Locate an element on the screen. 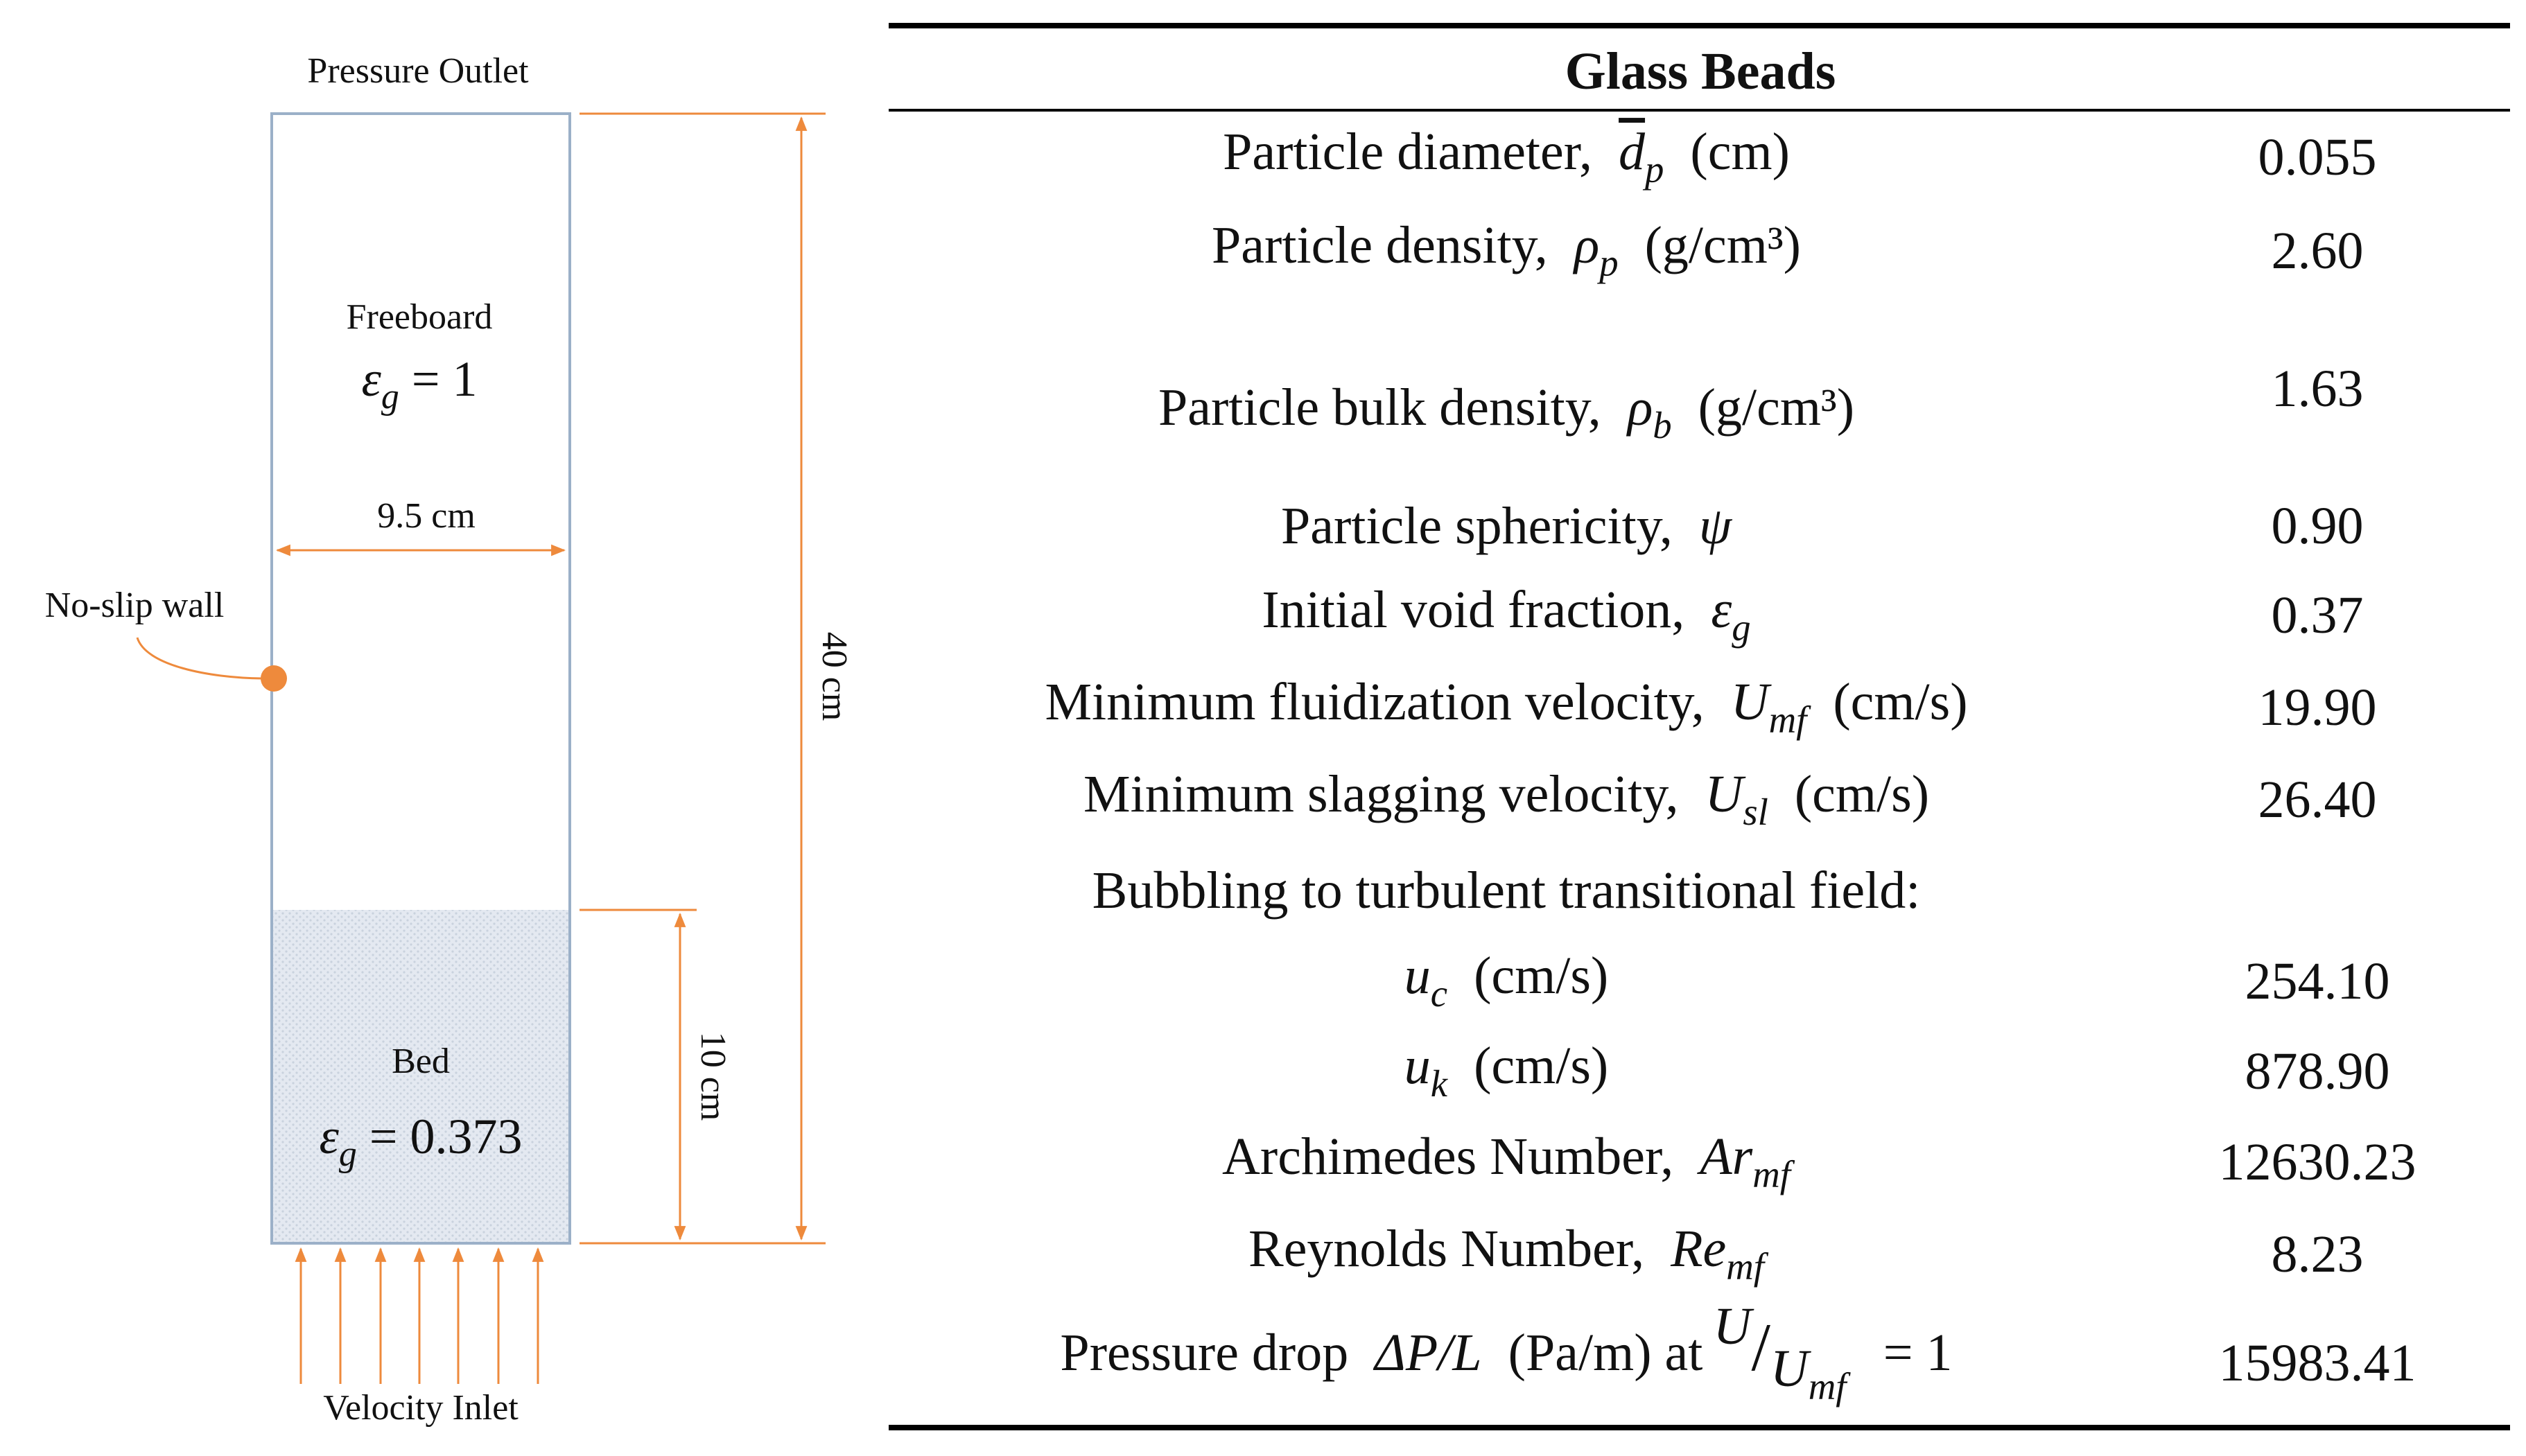 Image resolution: width=2526 pixels, height=1456 pixels. bed-height-label: 10 cm is located at coordinates (713, 1076).